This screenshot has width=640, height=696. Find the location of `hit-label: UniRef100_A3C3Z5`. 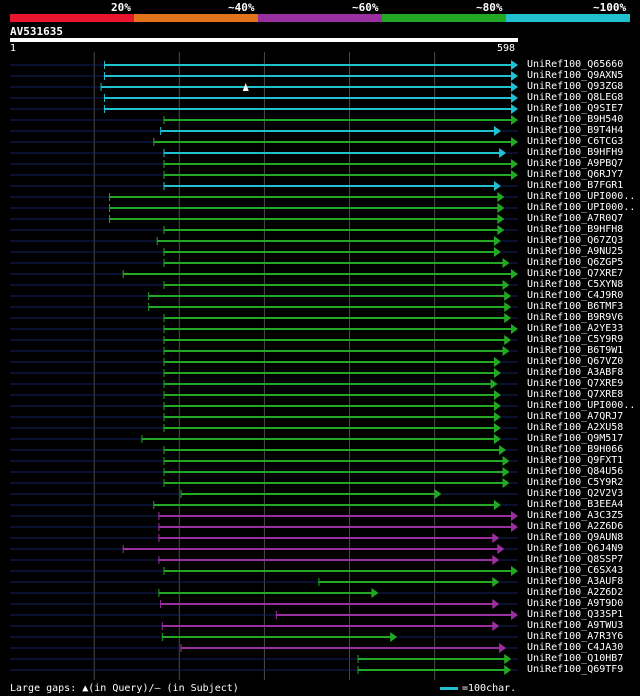

hit-label: UniRef100_A3C3Z5 is located at coordinates (575, 515).